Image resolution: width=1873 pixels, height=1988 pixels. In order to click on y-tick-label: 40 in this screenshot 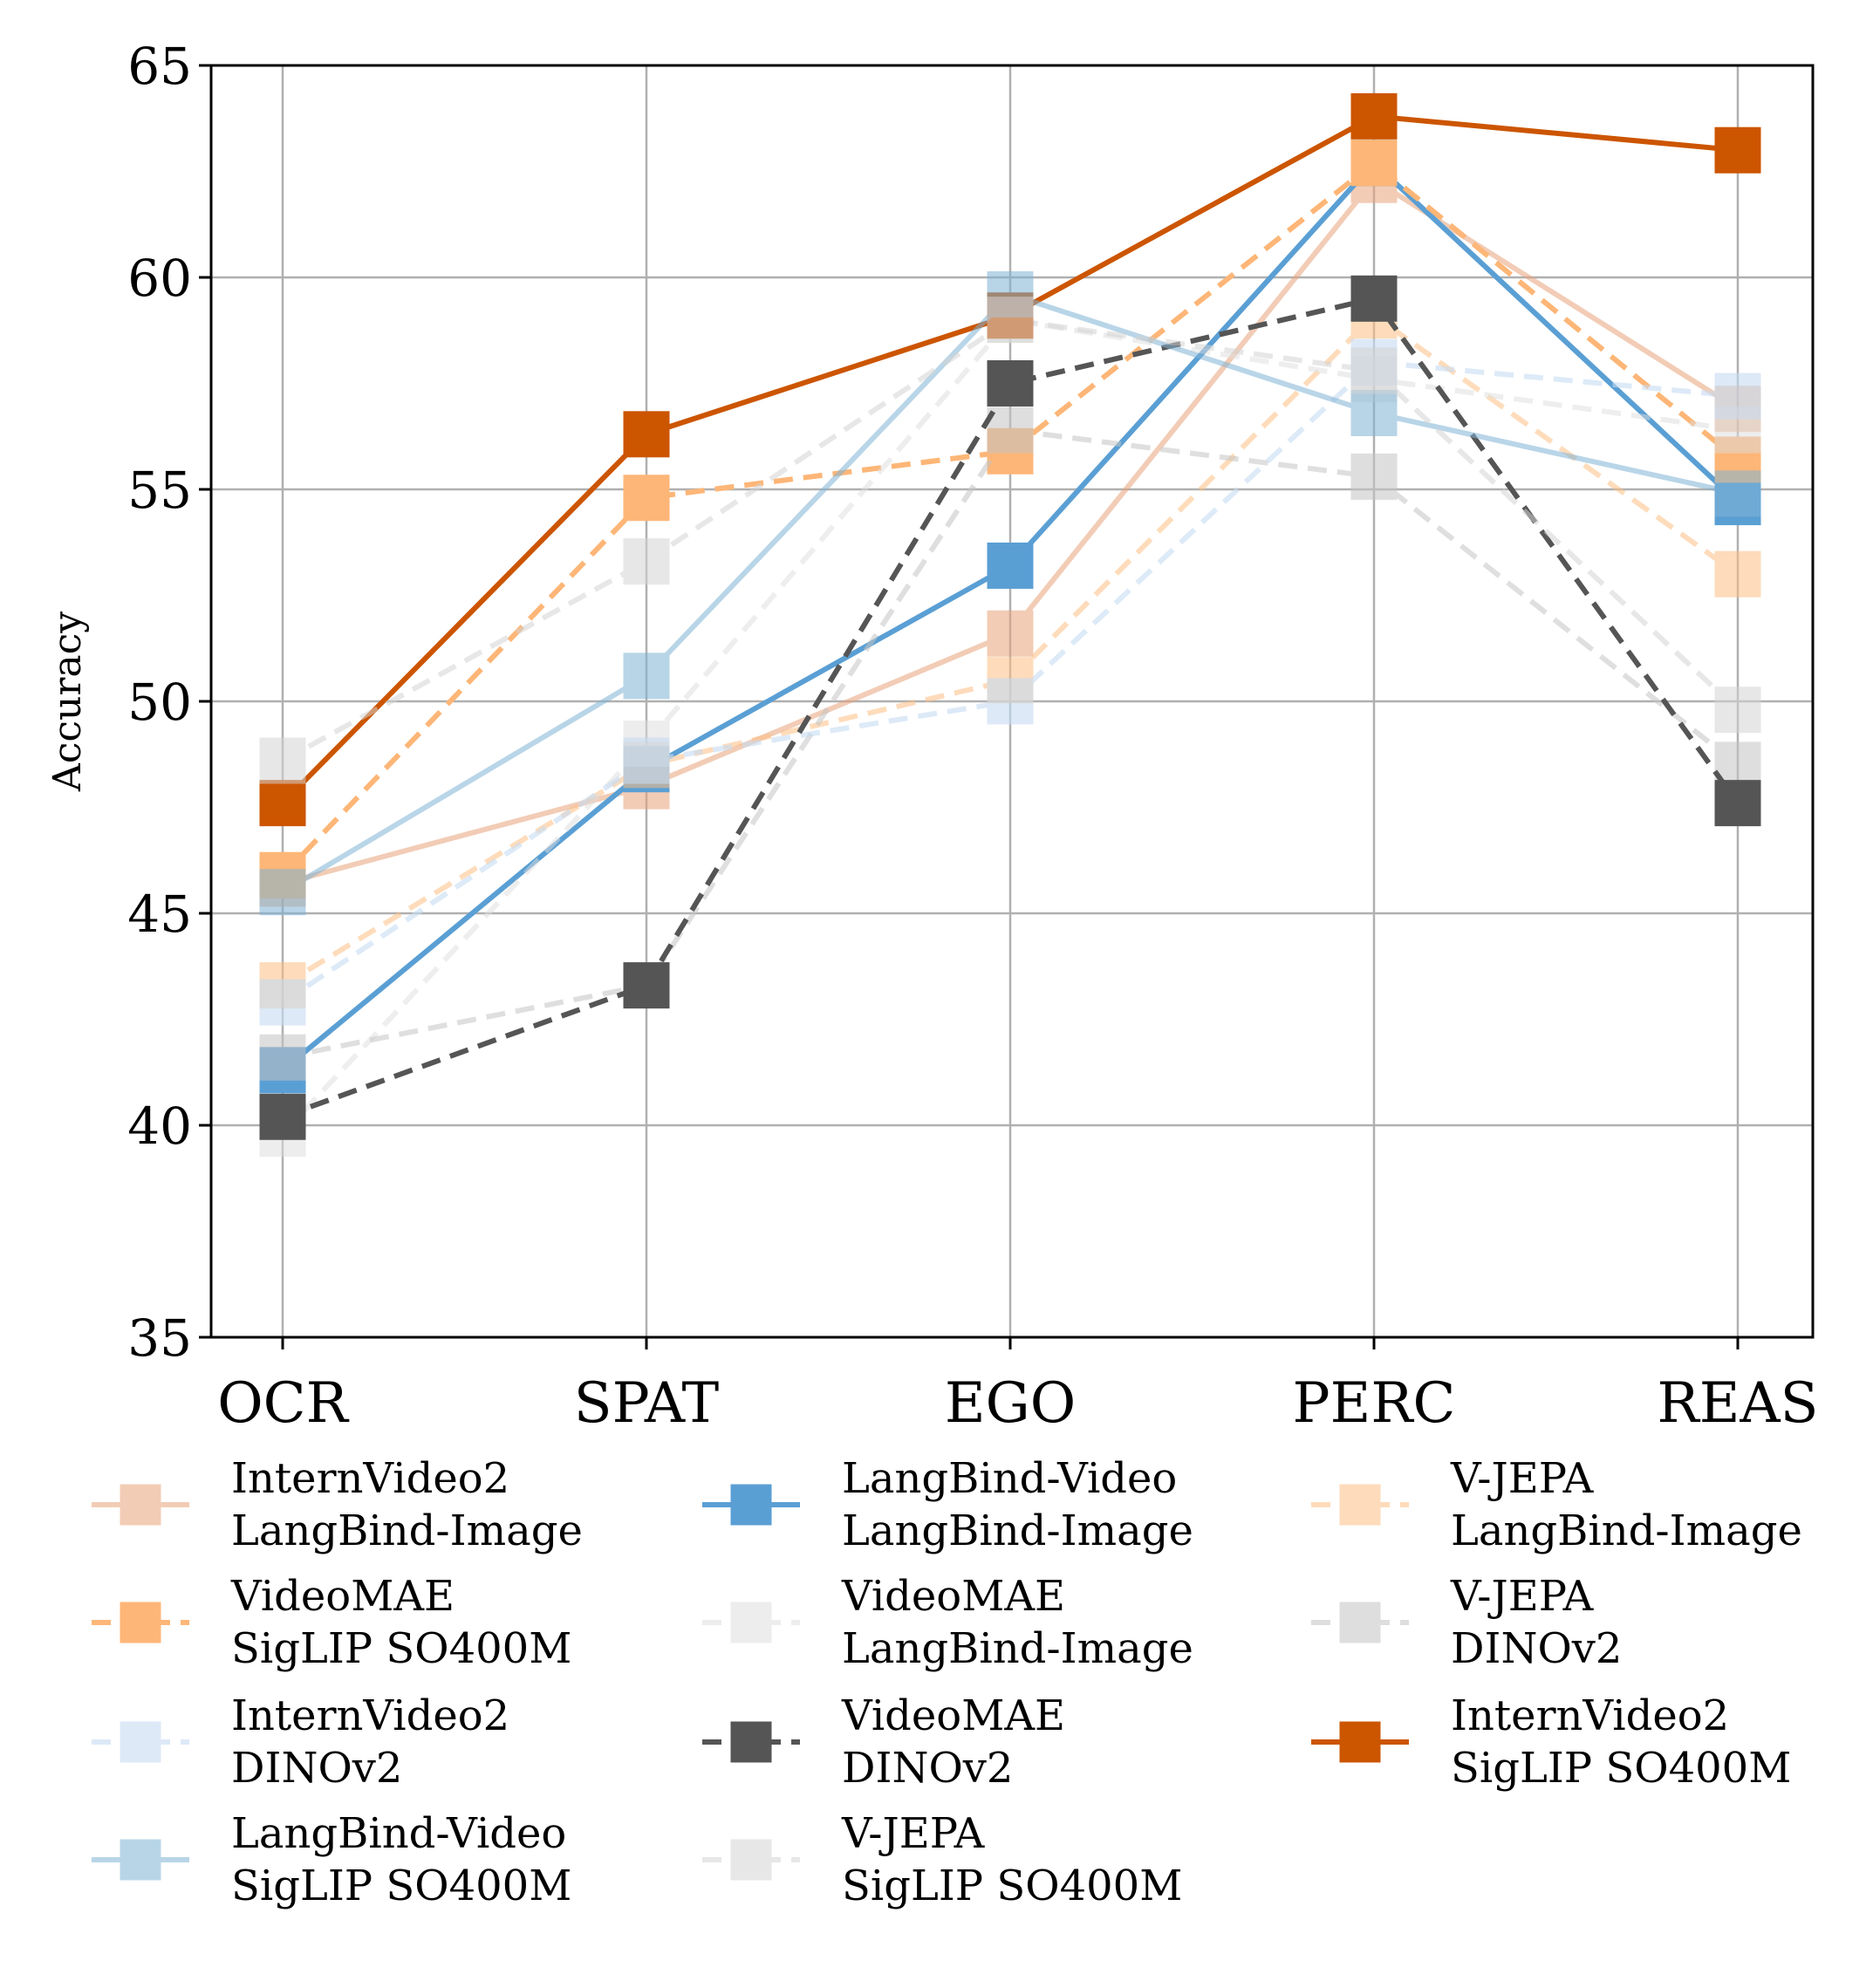, I will do `click(160, 1126)`.